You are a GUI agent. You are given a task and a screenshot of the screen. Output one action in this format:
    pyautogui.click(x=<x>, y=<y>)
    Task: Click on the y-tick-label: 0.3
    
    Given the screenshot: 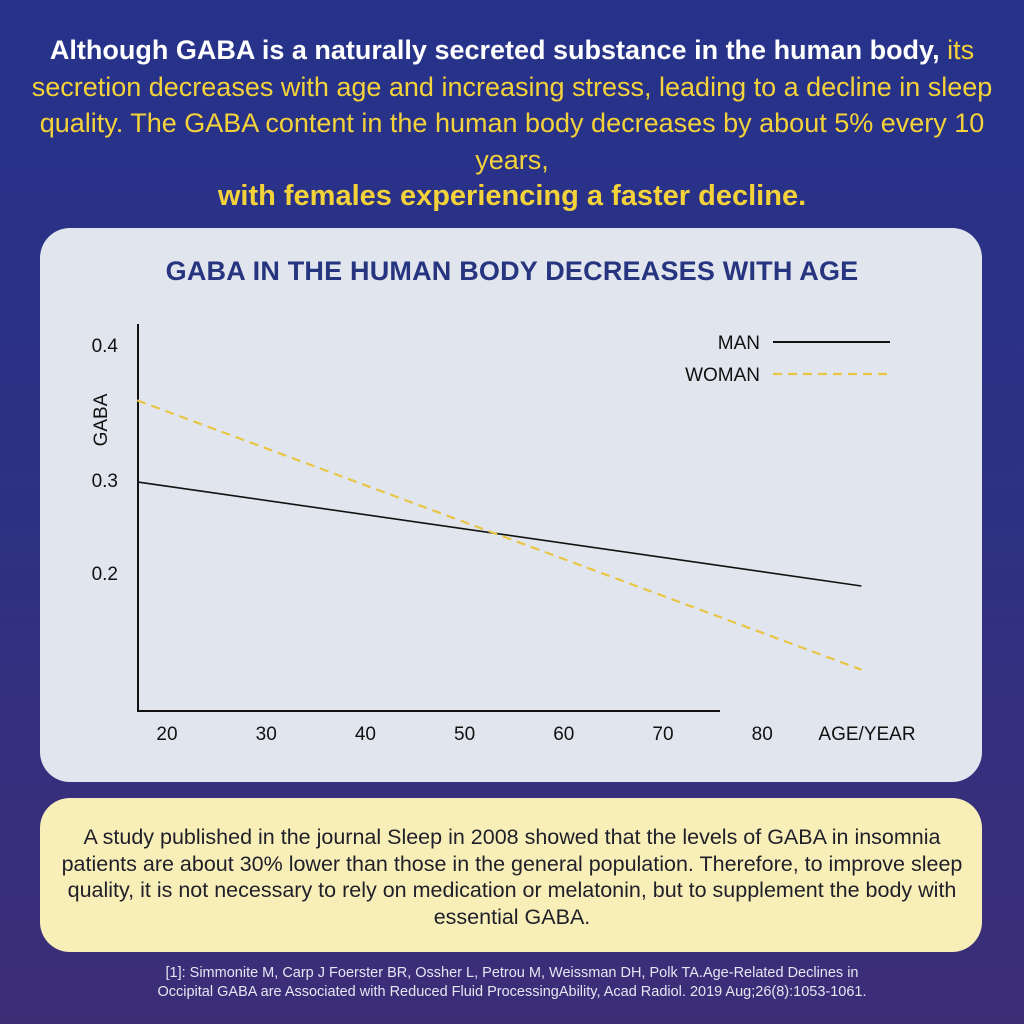 What is the action you would take?
    pyautogui.click(x=105, y=481)
    